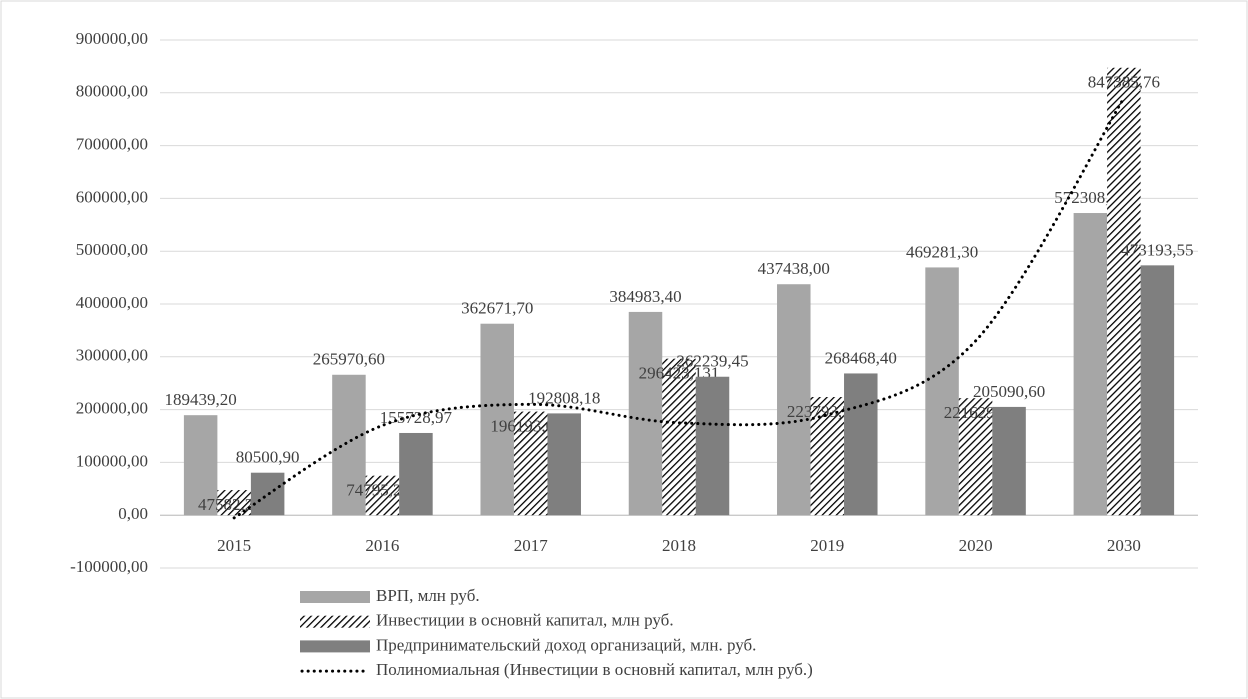 The width and height of the screenshot is (1248, 699). Describe the element at coordinates (112, 91) in the screenshot. I see `y-tick-label: 800000,00` at that location.